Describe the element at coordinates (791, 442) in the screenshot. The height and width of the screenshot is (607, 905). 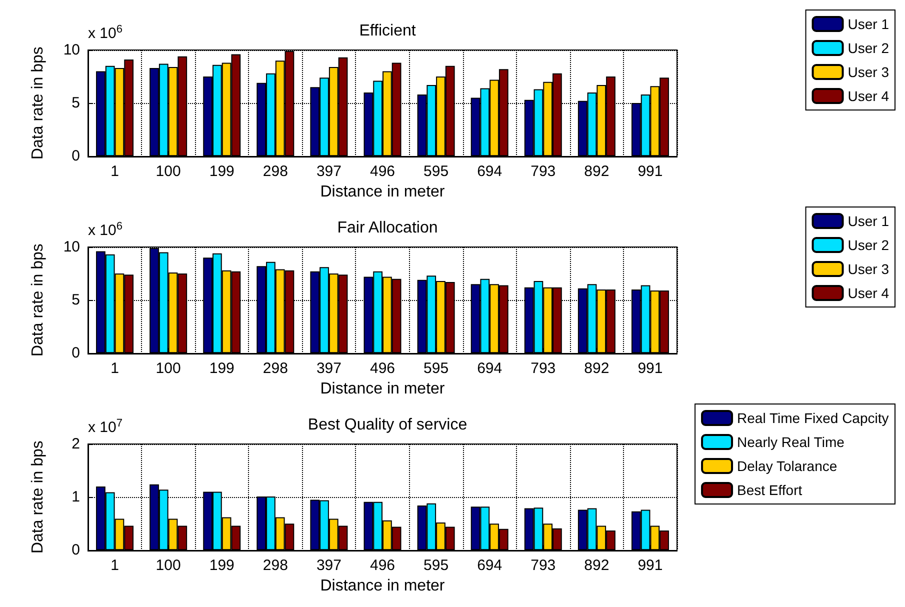
I see `legend-label: Nearly Real Time` at that location.